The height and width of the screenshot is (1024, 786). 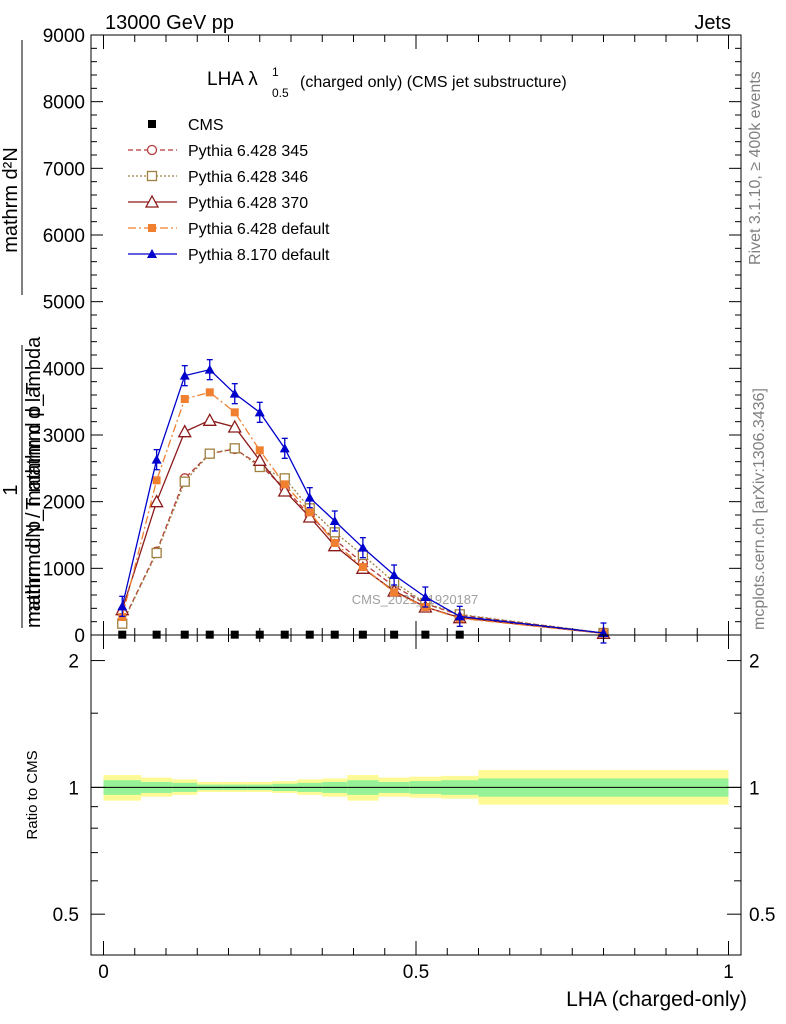 I want to click on header-process: Jets, so click(x=712, y=23).